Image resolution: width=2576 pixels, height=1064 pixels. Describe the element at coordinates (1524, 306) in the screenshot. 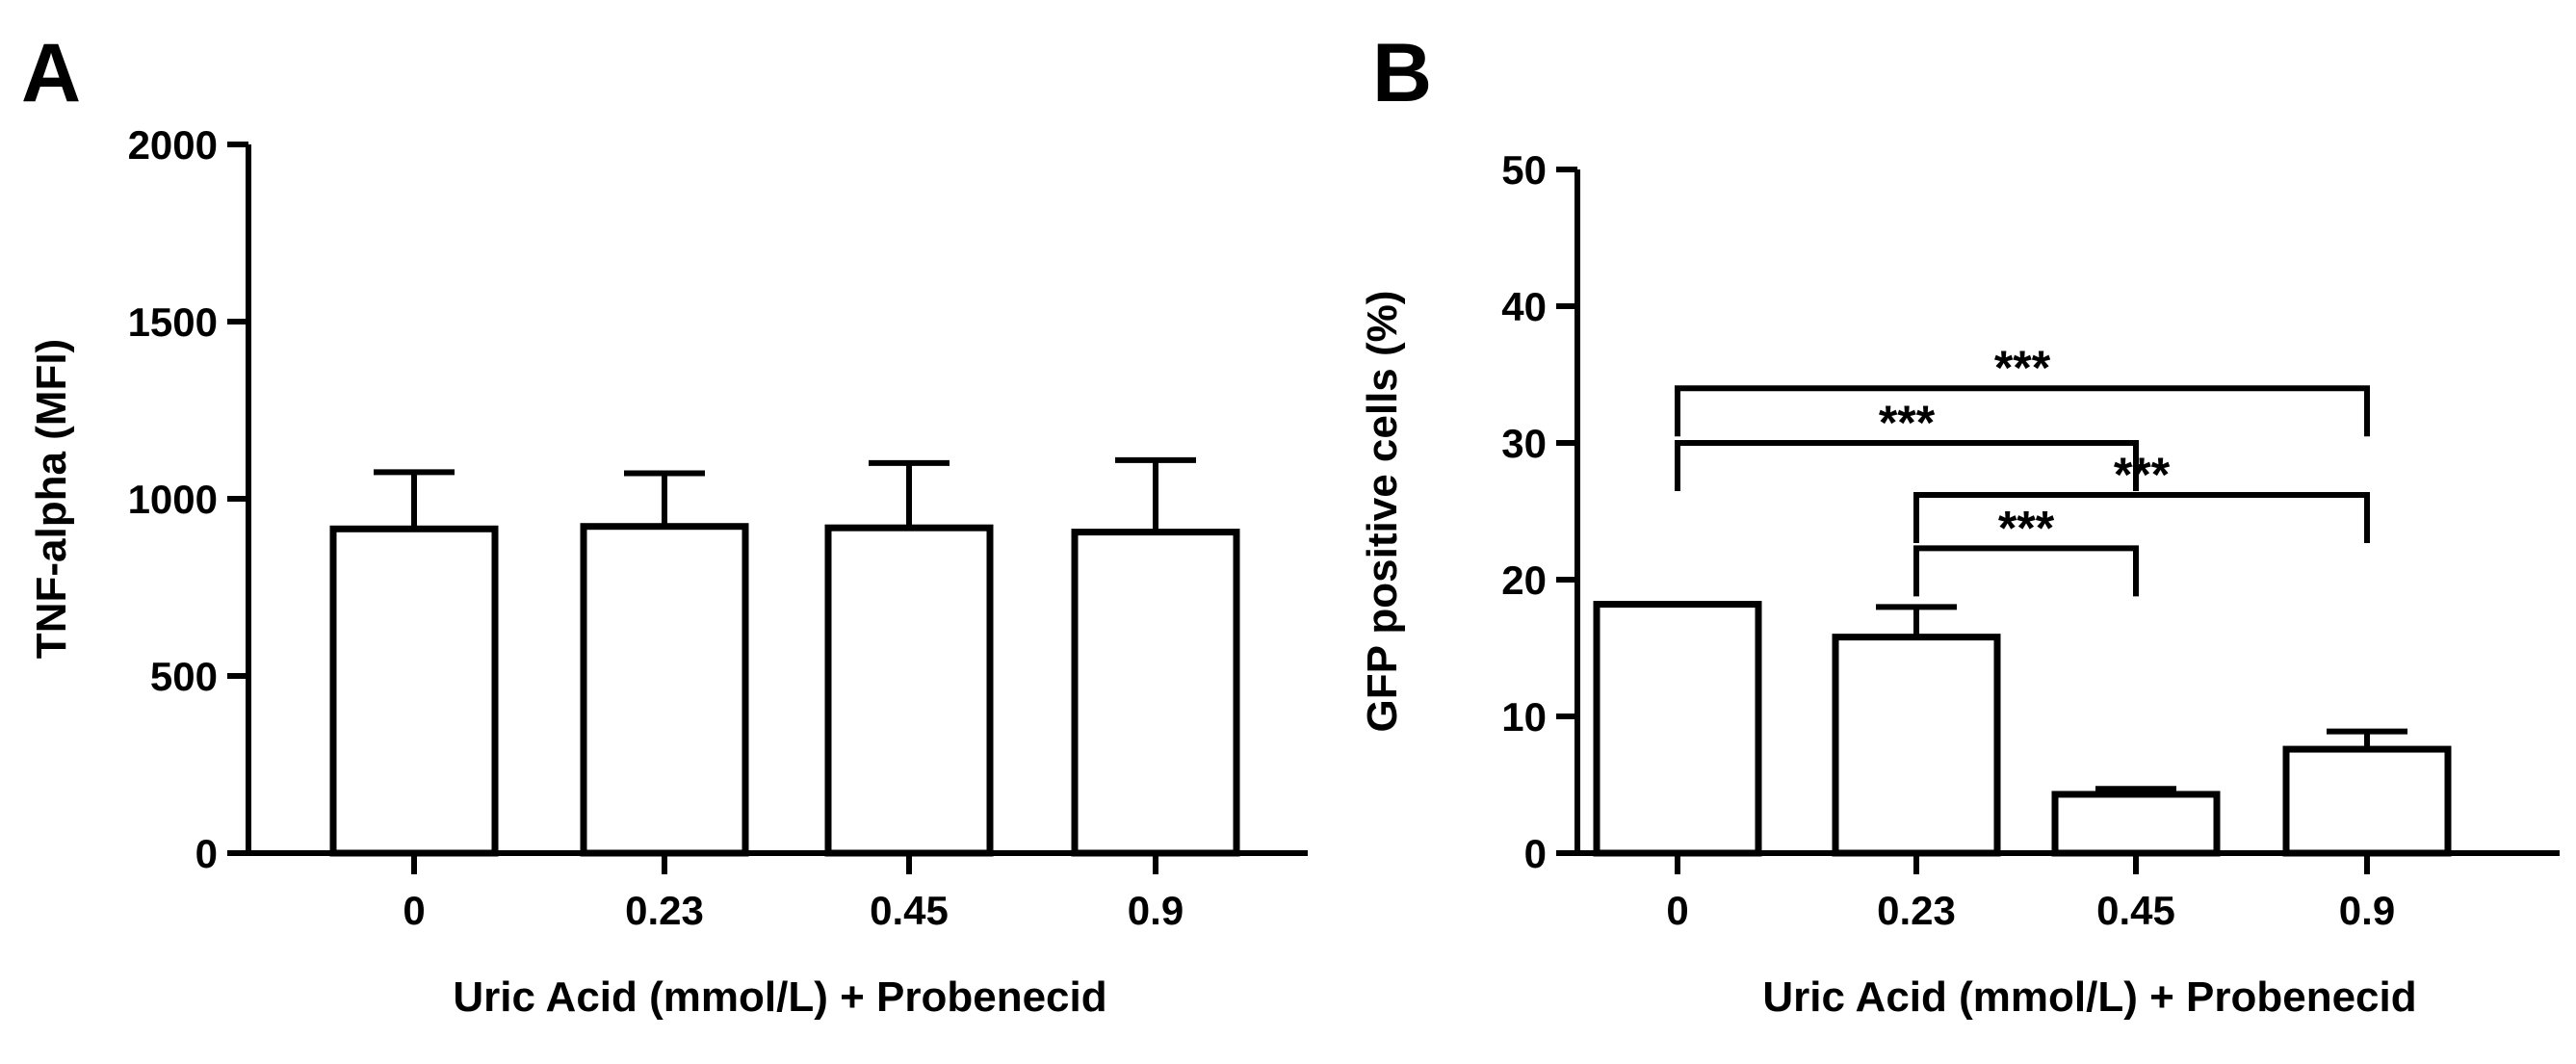

I see `y-tick-label: 40` at that location.